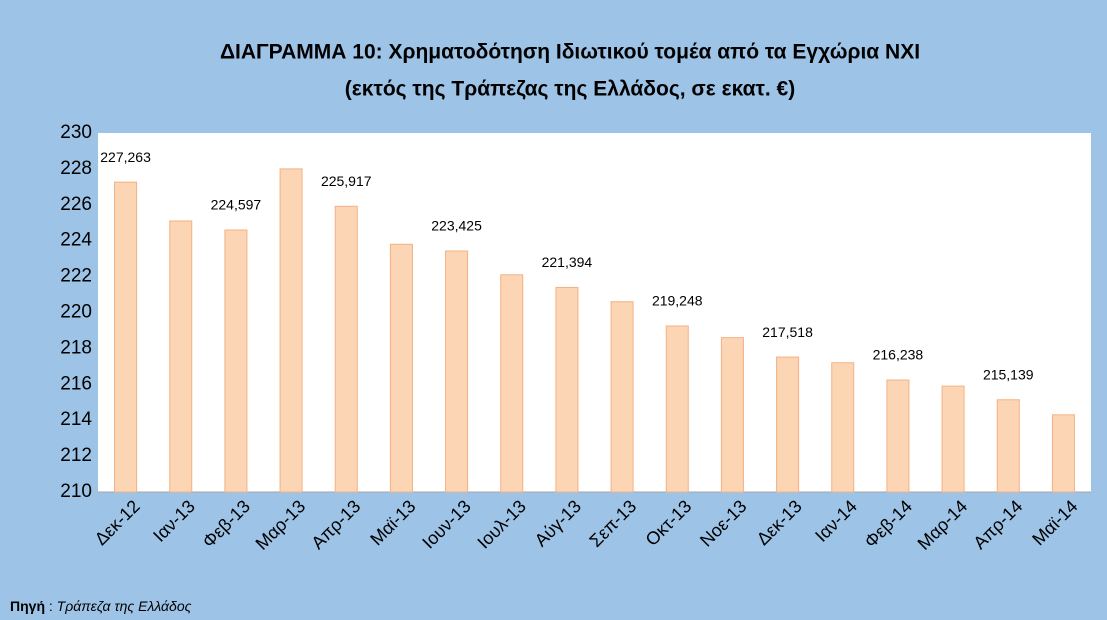  I want to click on y-tick-label: 216, so click(76, 383).